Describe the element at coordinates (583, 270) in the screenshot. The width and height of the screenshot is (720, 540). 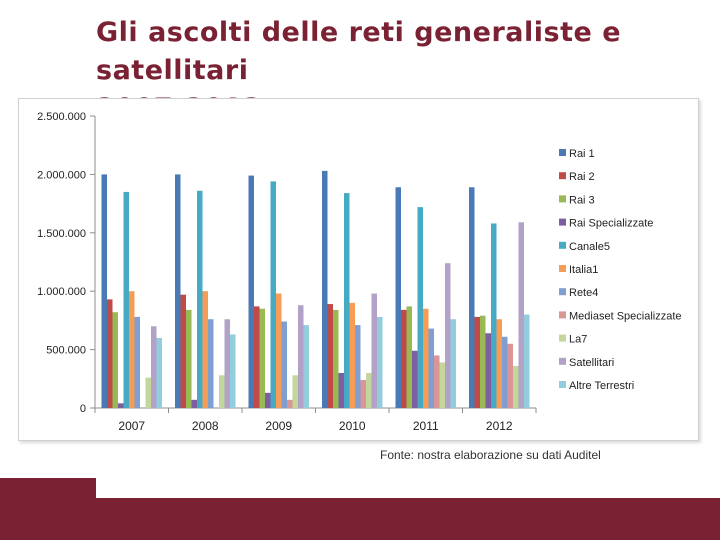
I see `legend-label: Italia1` at that location.